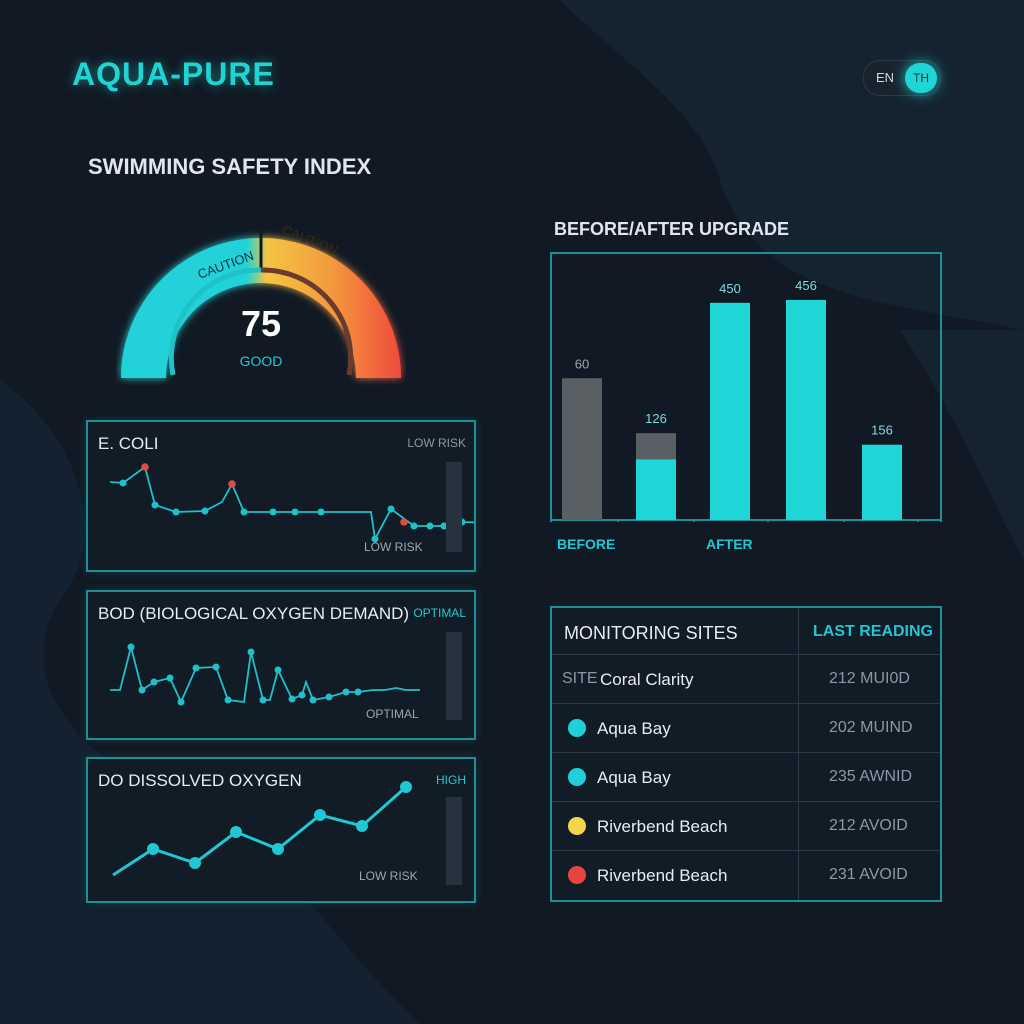 The width and height of the screenshot is (1024, 1024). I want to click on reading-cell: 212 MUI0D, so click(869, 679).